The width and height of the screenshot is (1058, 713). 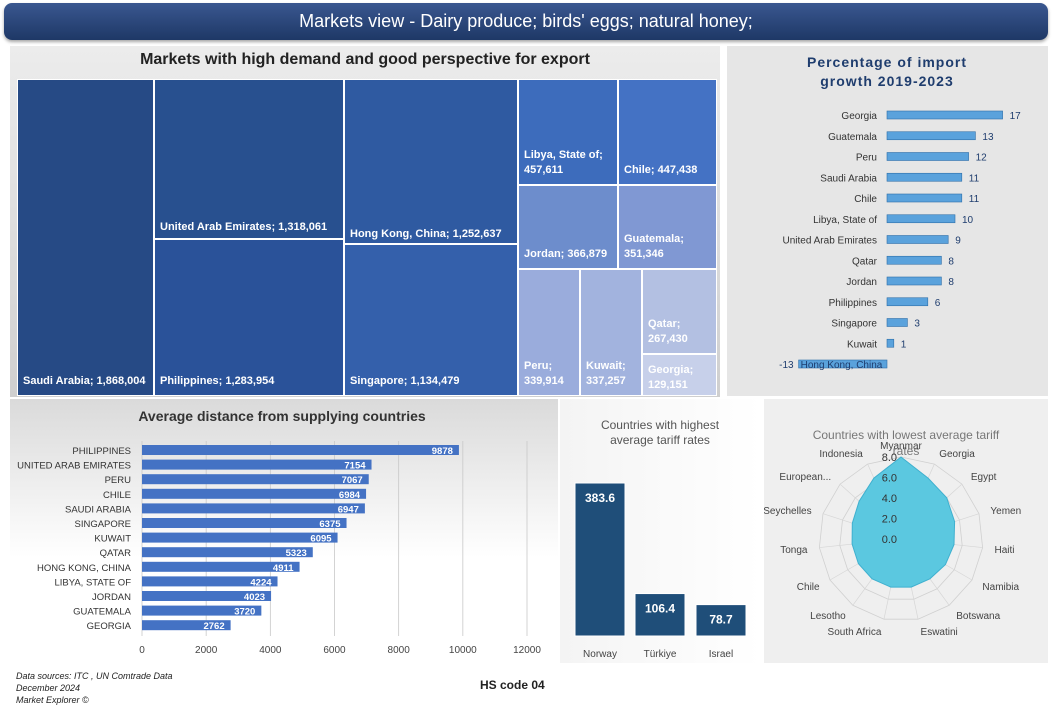 I want to click on radar-category-label: Georgia, so click(x=957, y=454).